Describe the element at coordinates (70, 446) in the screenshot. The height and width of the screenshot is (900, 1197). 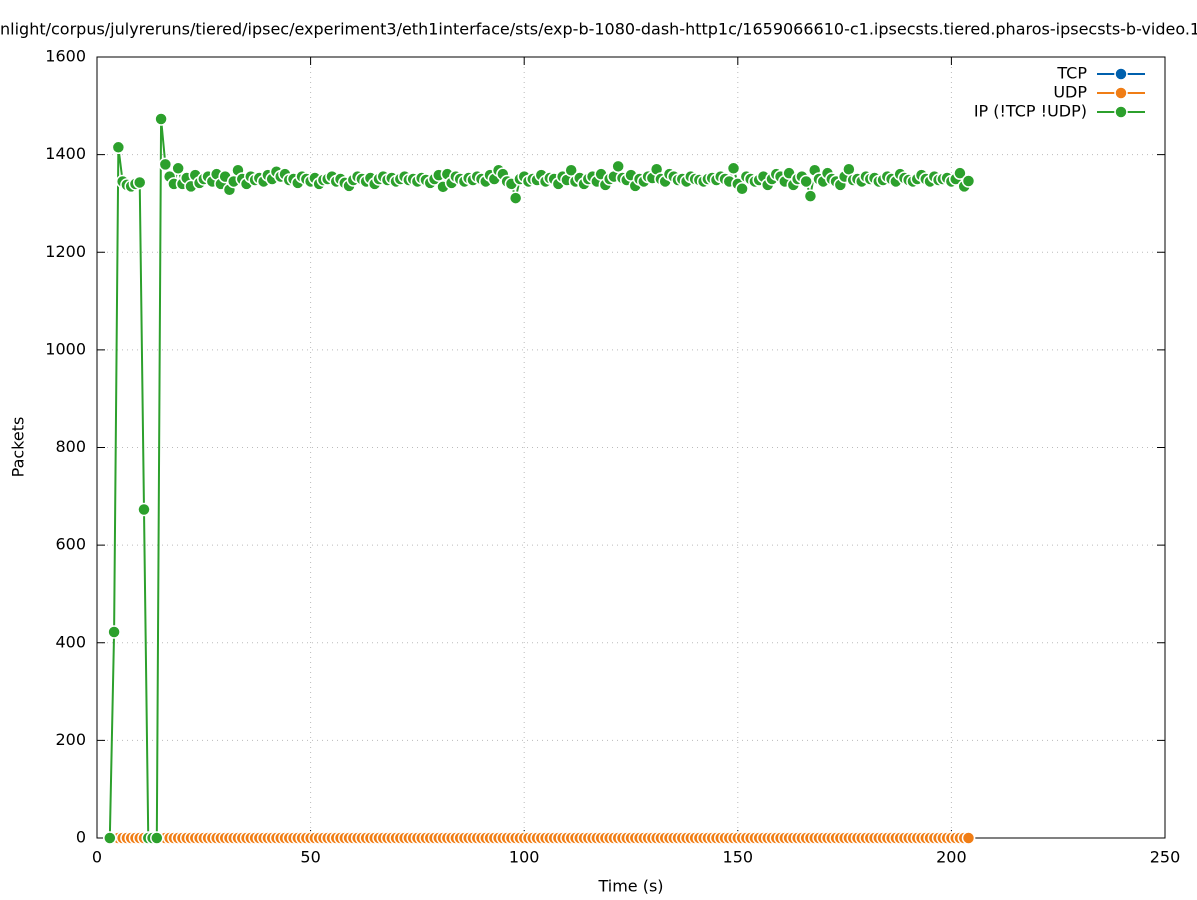
I see `y-tick-label: 800` at that location.